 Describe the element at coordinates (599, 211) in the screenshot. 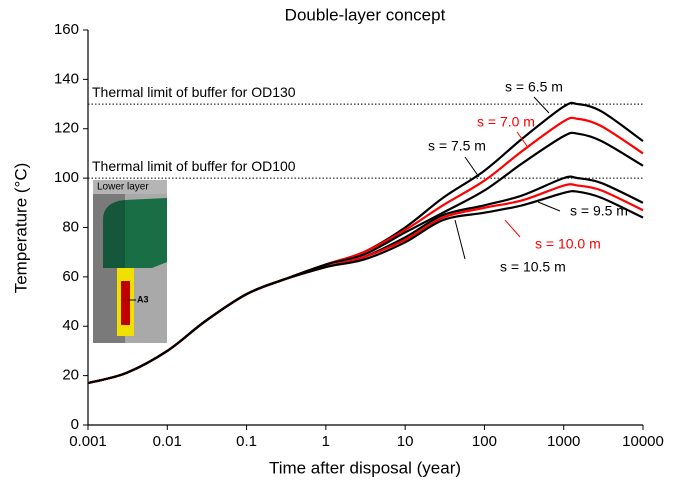

I see `series-label: s = 9.5 m` at that location.